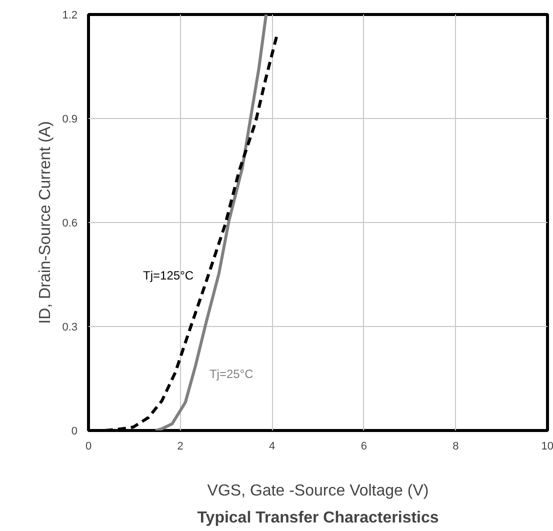 This screenshot has height=531, width=553. What do you see at coordinates (363, 446) in the screenshot?
I see `x-tick-label: 6` at bounding box center [363, 446].